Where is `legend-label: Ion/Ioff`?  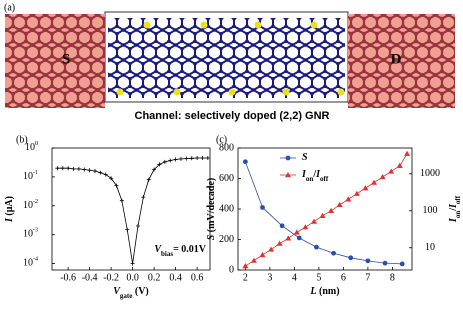 legend-label: Ion/Ioff is located at coordinates (315, 175).